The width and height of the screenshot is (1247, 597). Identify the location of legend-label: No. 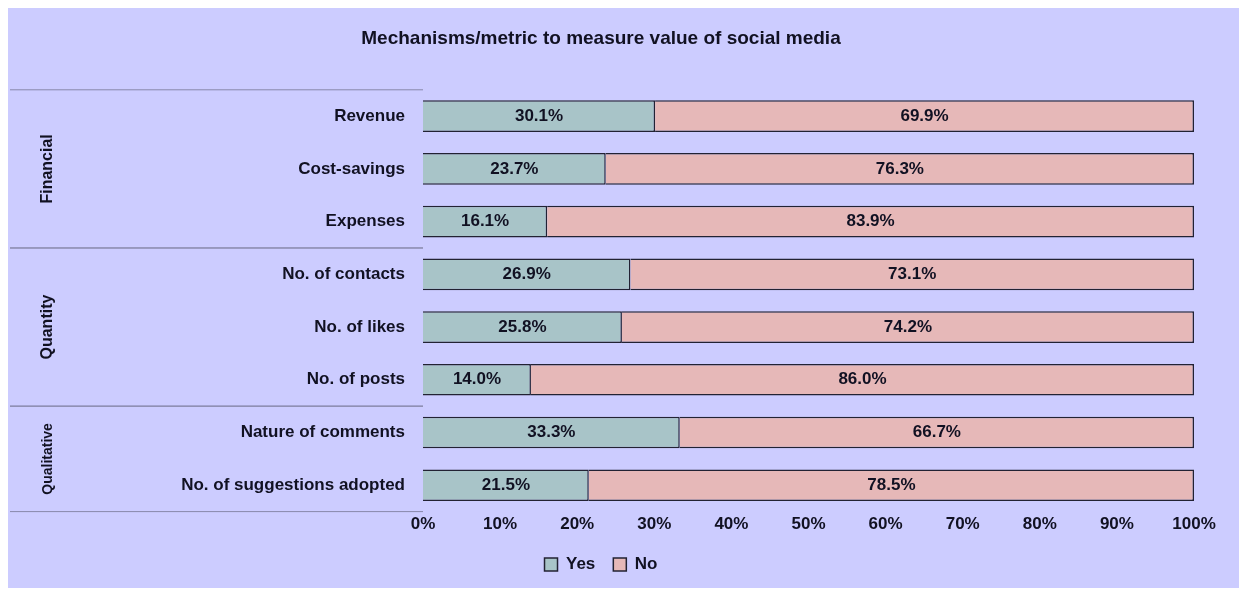
(646, 564).